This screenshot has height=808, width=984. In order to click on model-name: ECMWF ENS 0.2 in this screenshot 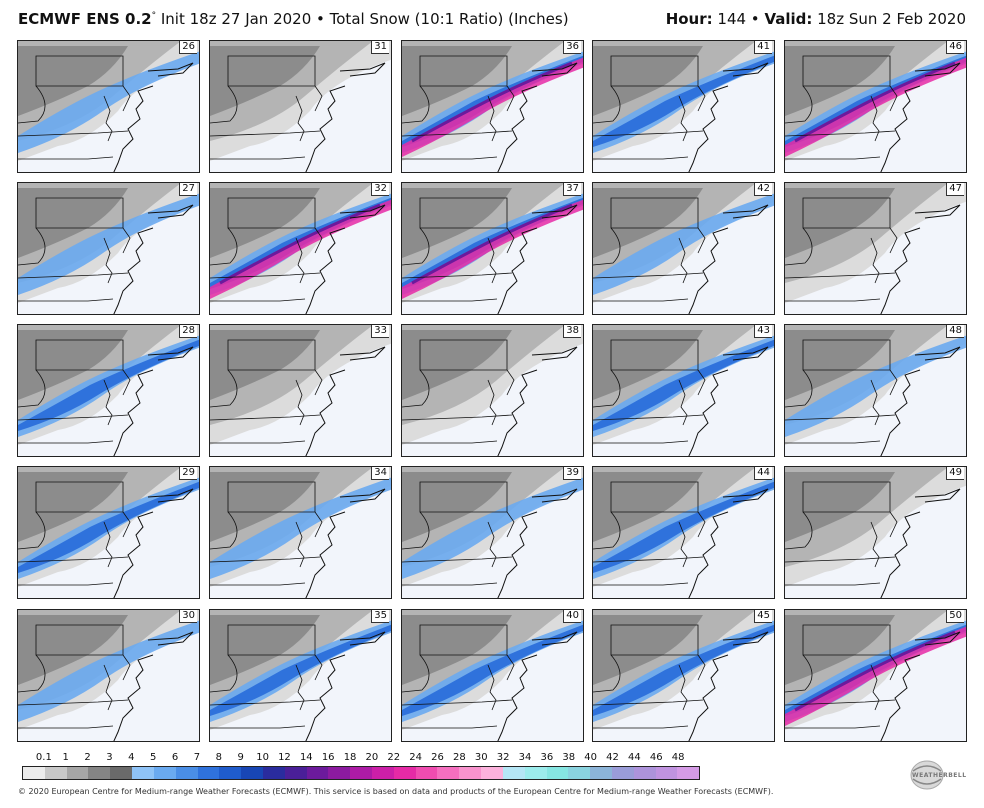, I will do `click(85, 19)`.